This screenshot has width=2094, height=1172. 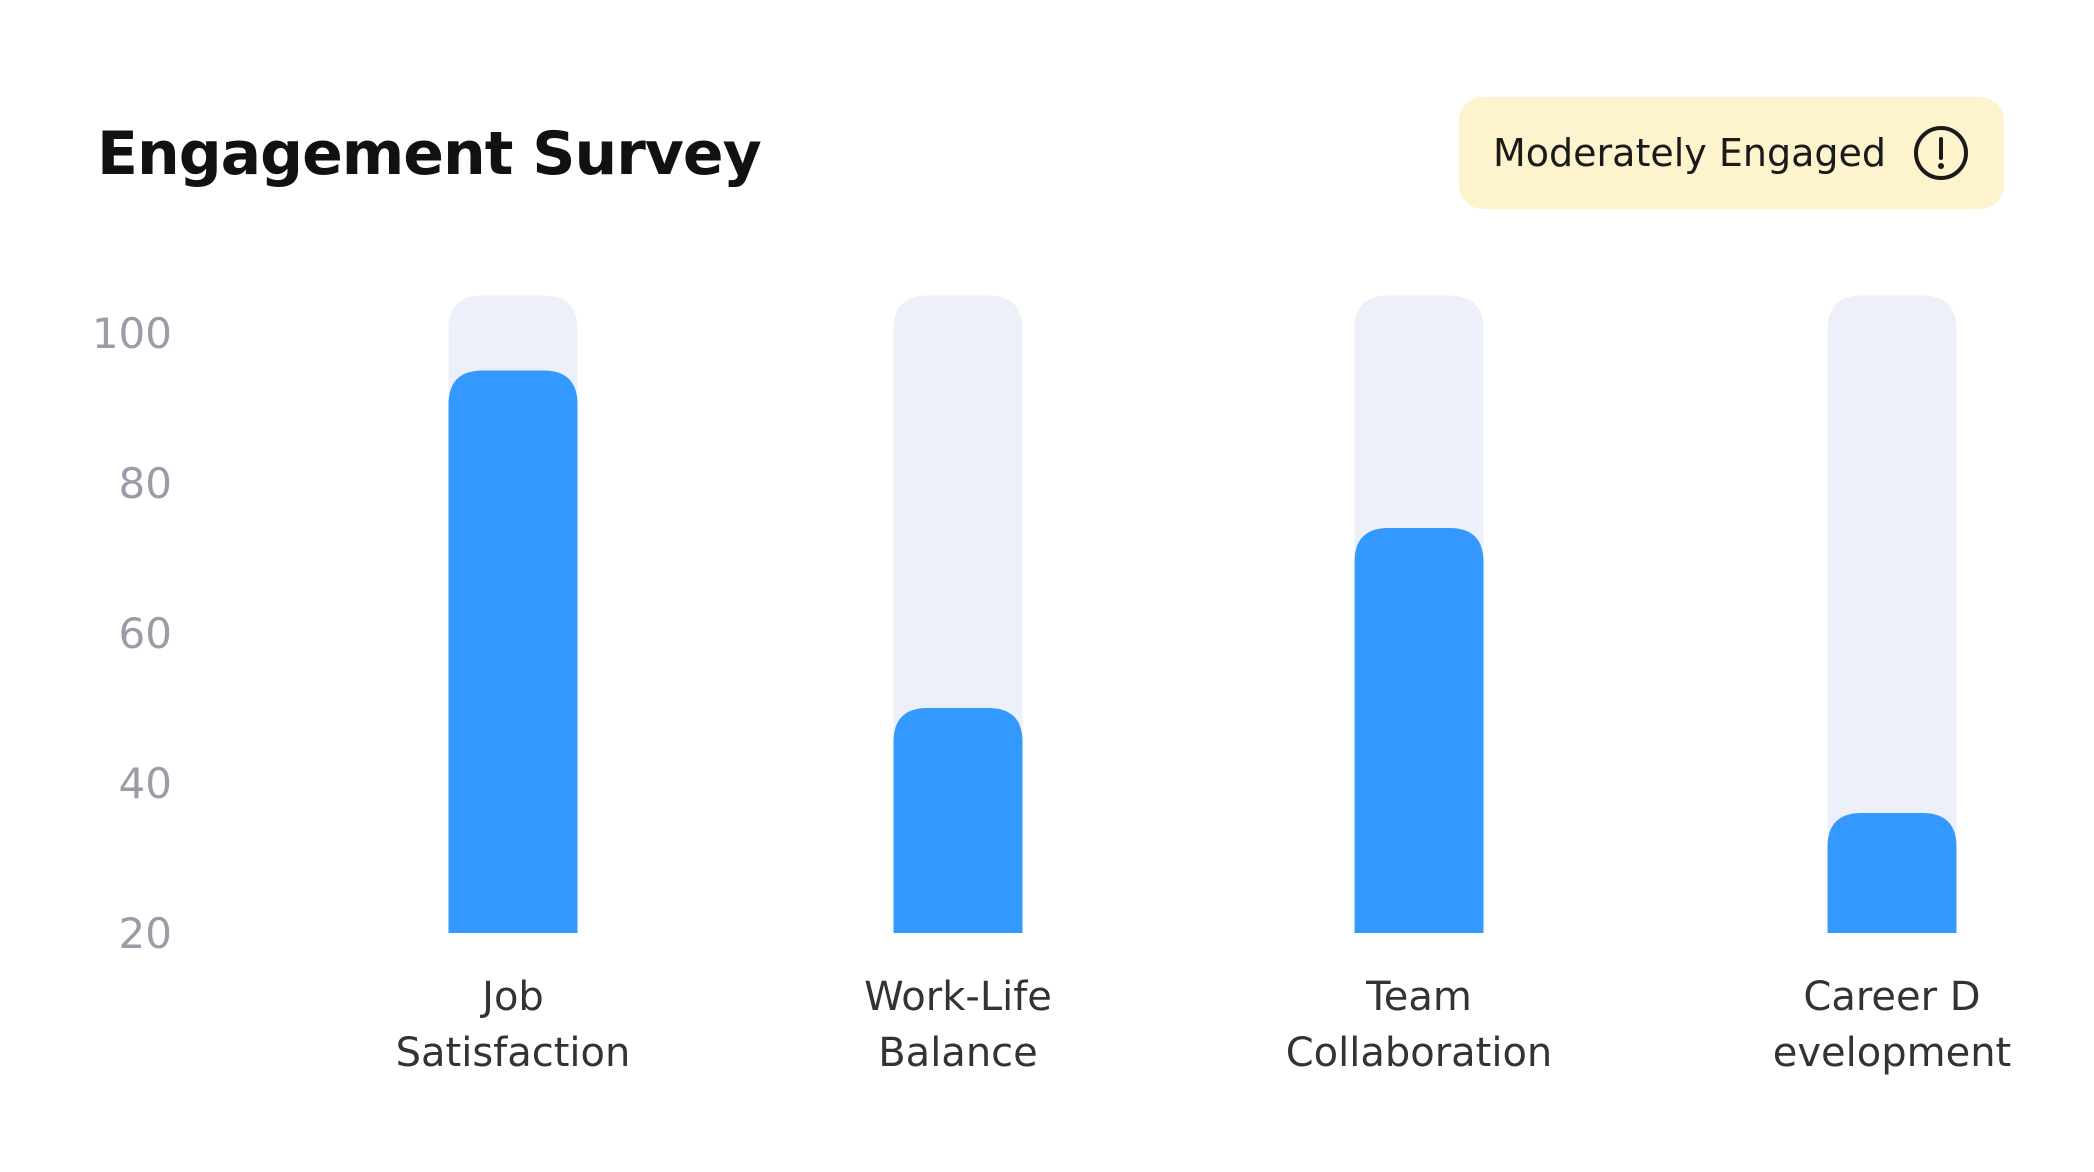 What do you see at coordinates (145, 933) in the screenshot?
I see `y-tick-label: 20` at bounding box center [145, 933].